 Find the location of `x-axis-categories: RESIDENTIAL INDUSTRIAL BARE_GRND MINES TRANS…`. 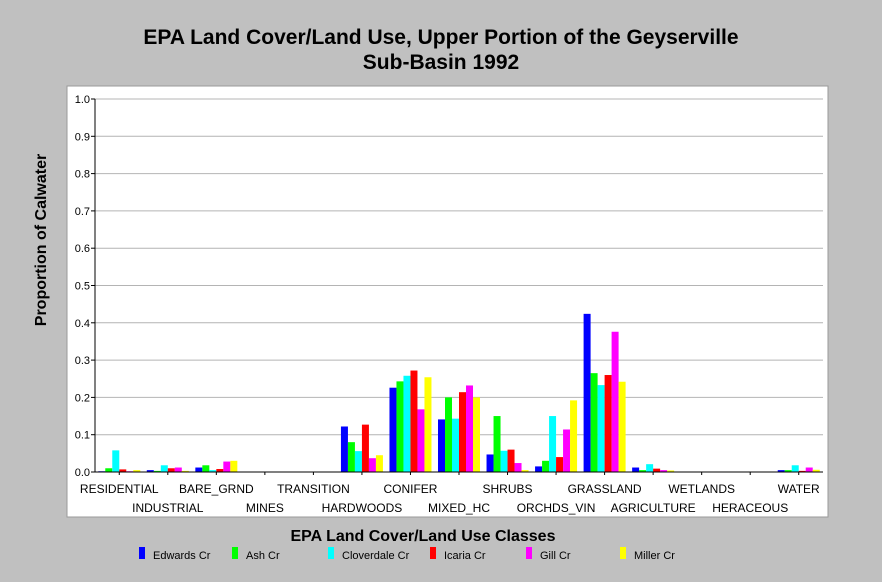

x-axis-categories: RESIDENTIAL INDUSTRIAL BARE_GRND MINES TRANS… is located at coordinates (450, 493).